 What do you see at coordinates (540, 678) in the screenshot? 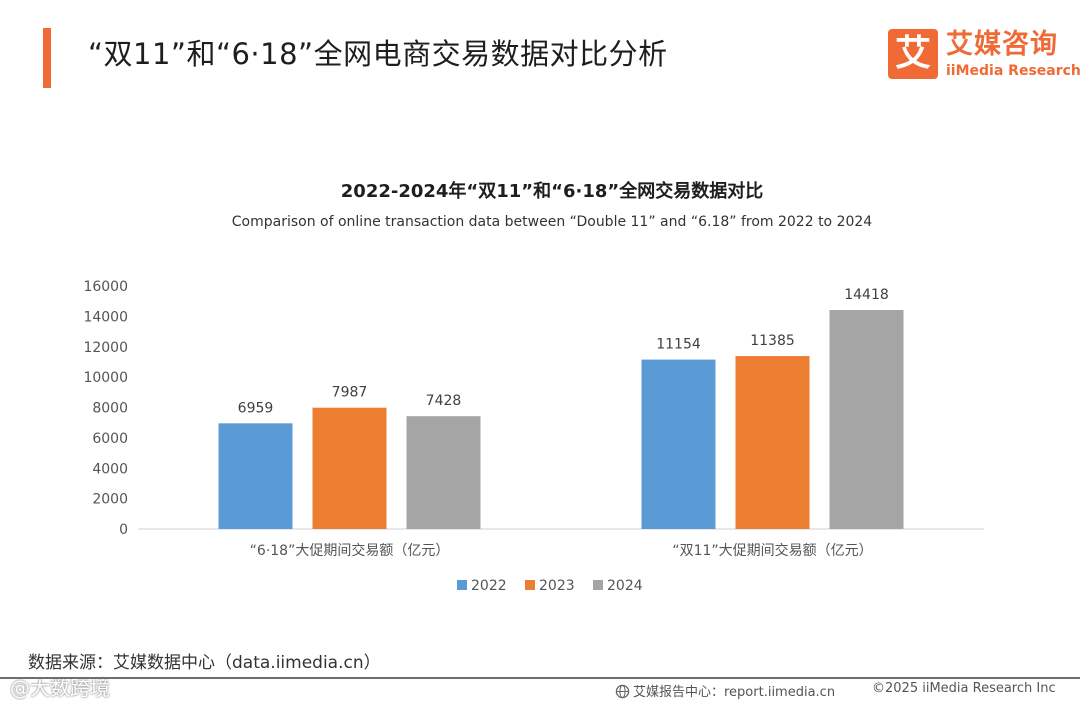
I see `footer-divider` at bounding box center [540, 678].